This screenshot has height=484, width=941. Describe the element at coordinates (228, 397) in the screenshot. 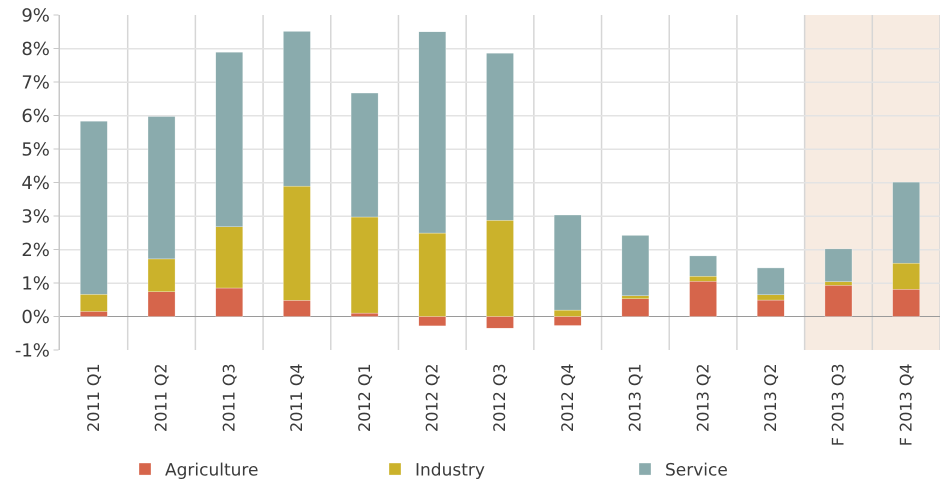

I see `x-tick-label: 2011 Q3` at that location.